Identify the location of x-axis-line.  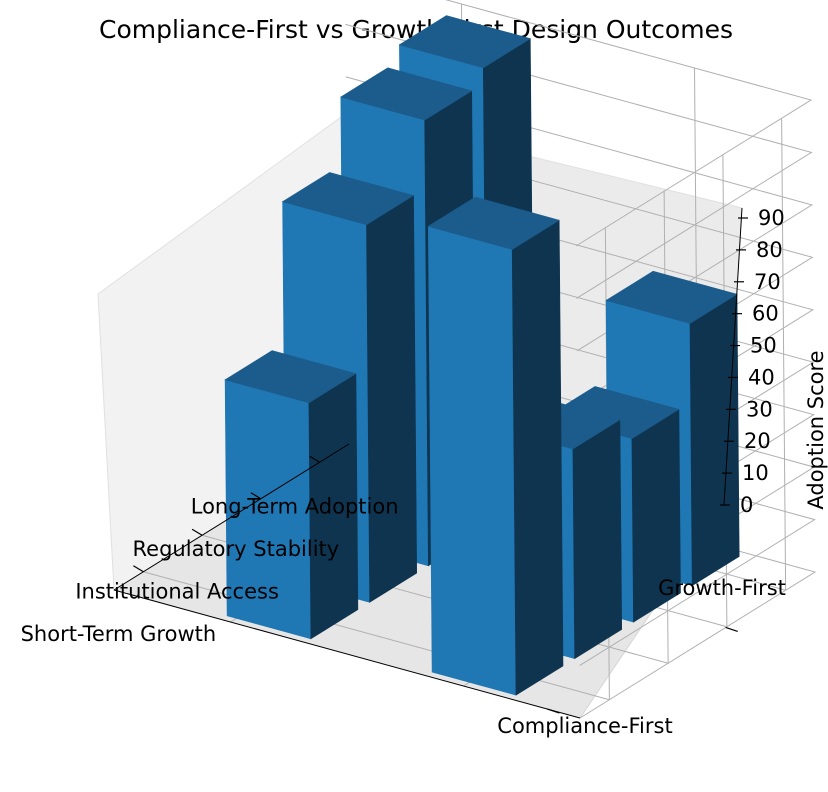
(231, 517).